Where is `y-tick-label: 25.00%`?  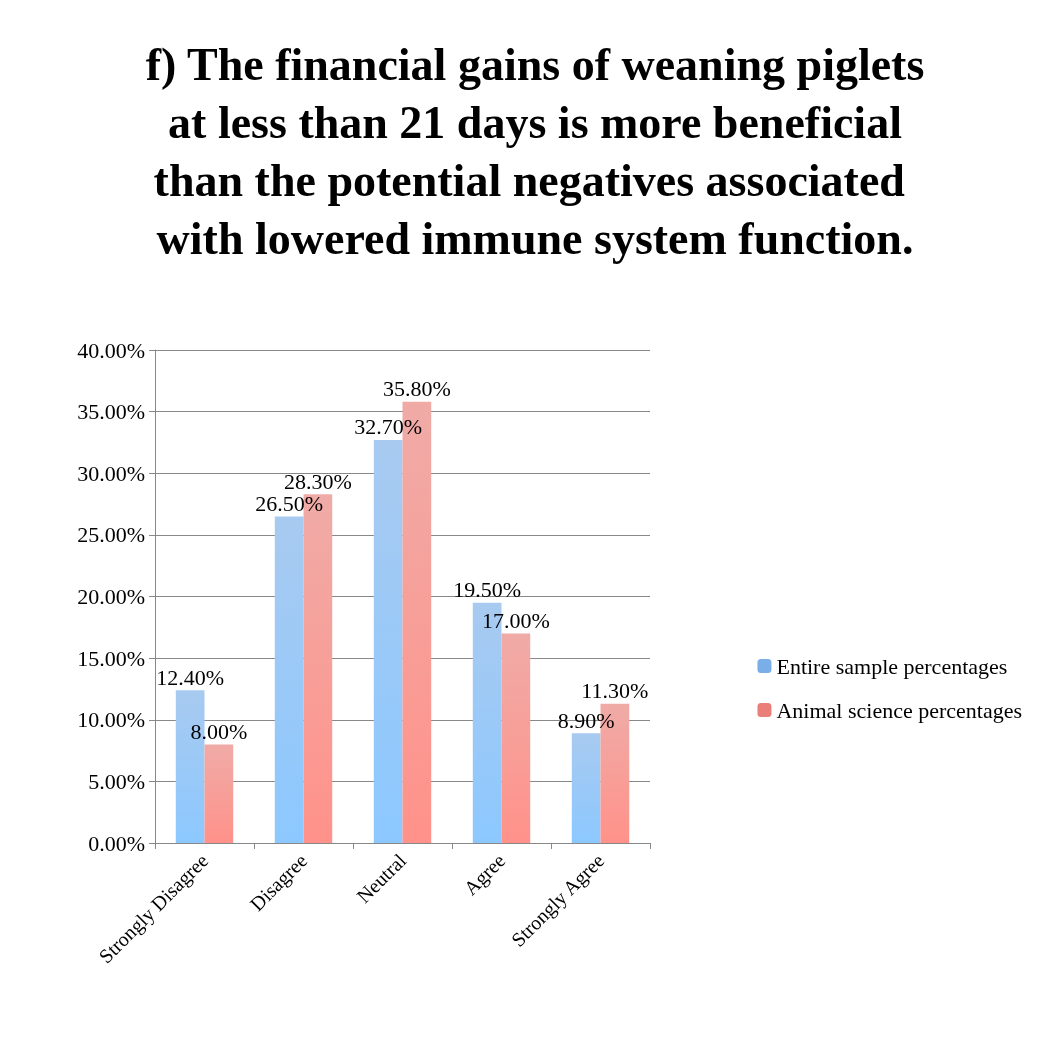 y-tick-label: 25.00% is located at coordinates (111, 535).